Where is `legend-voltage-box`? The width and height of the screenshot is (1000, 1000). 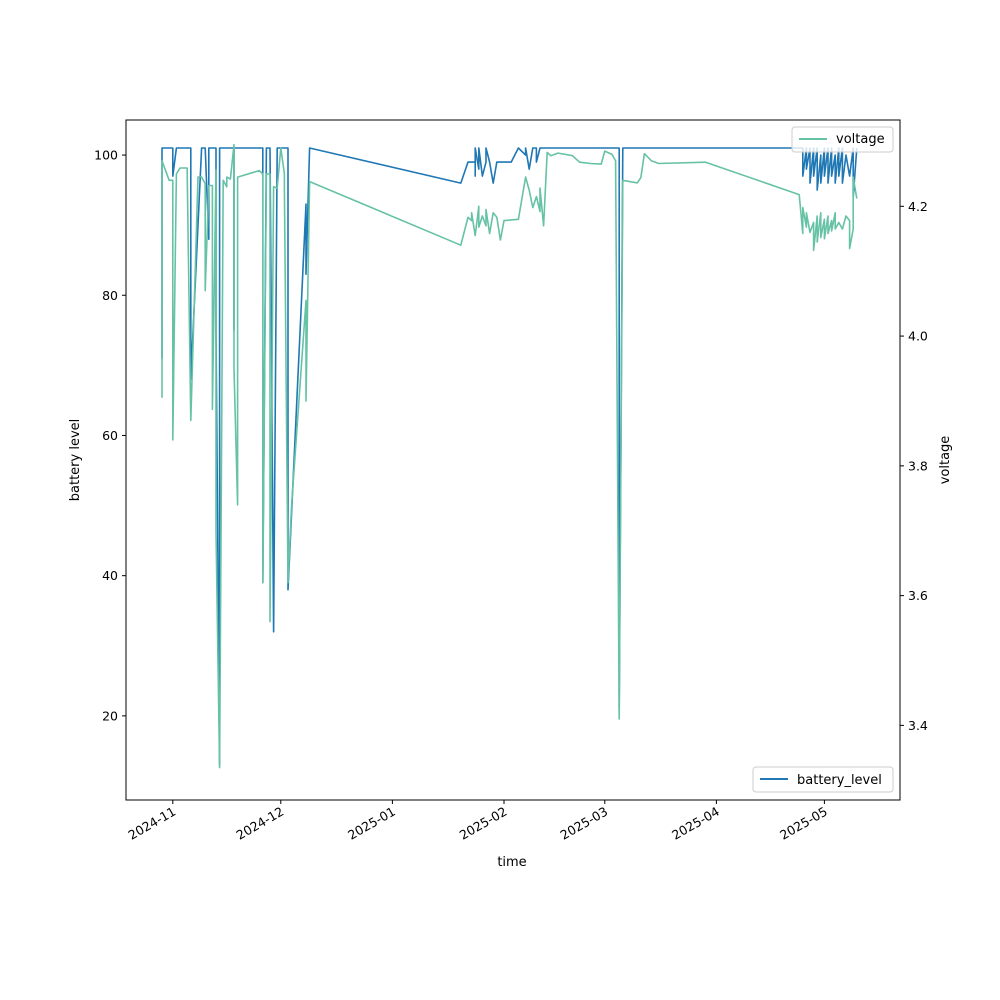 legend-voltage-box is located at coordinates (842, 139).